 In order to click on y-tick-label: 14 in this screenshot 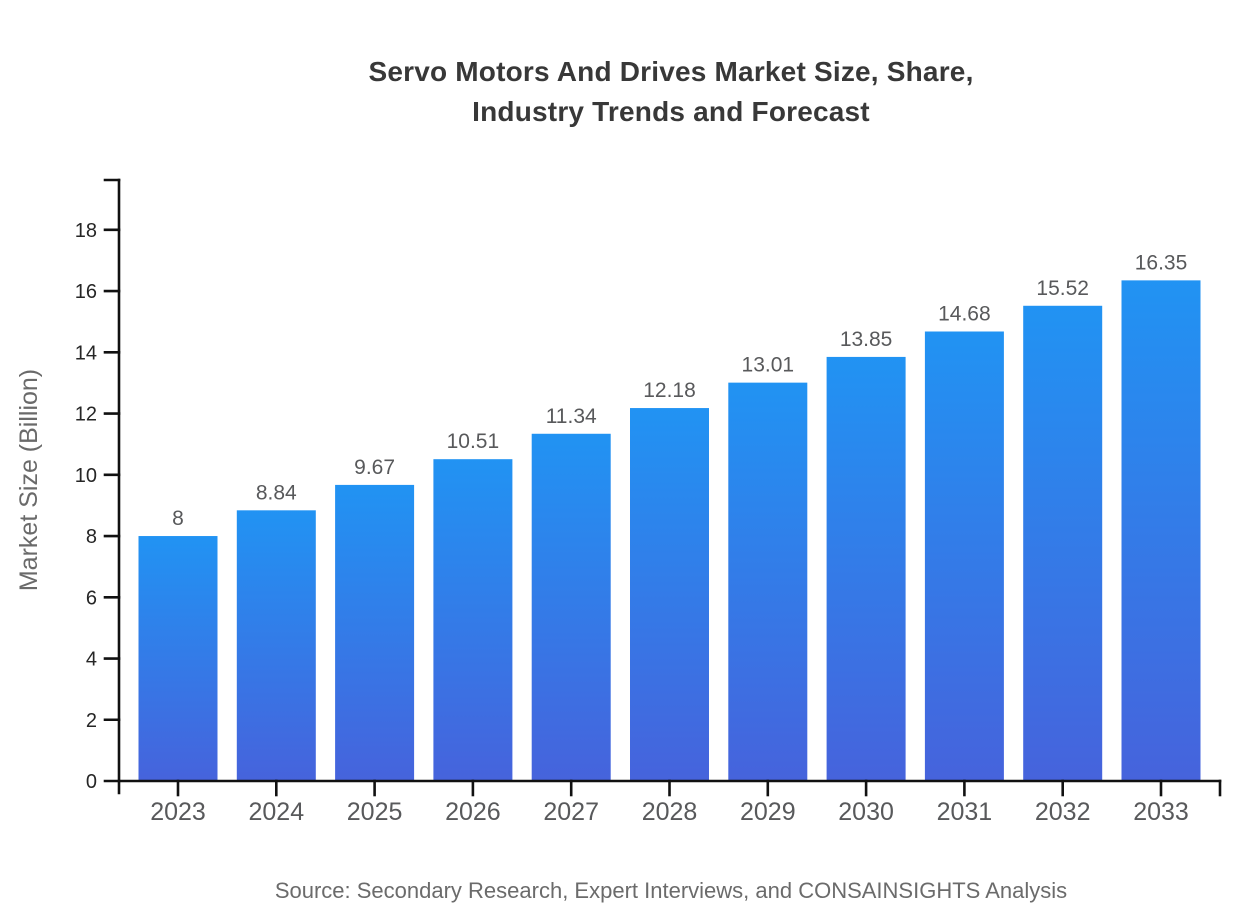, I will do `click(86, 353)`.